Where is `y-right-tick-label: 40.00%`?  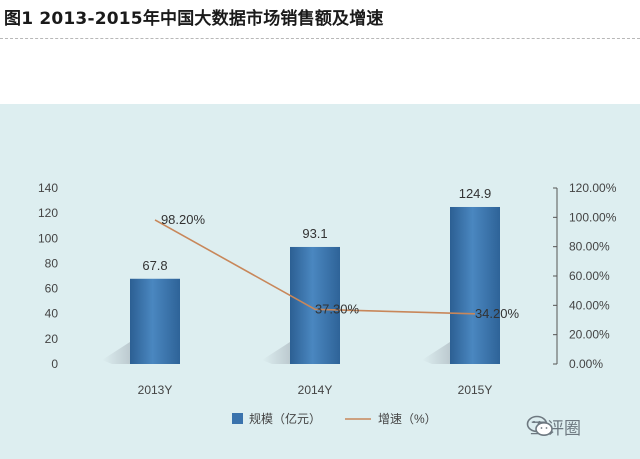 y-right-tick-label: 40.00% is located at coordinates (589, 305).